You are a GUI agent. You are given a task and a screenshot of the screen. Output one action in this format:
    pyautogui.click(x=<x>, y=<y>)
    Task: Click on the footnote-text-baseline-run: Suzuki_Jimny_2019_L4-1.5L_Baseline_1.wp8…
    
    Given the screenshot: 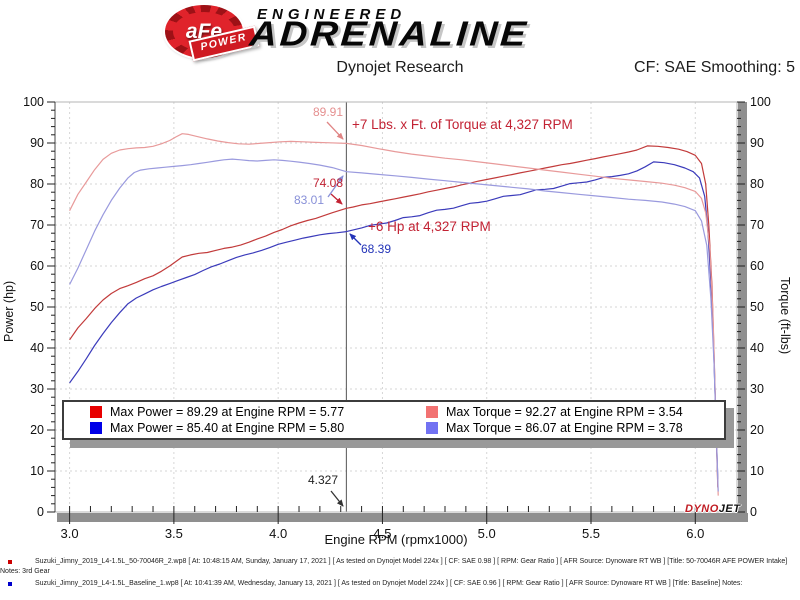 What is the action you would take?
    pyautogui.click(x=389, y=583)
    